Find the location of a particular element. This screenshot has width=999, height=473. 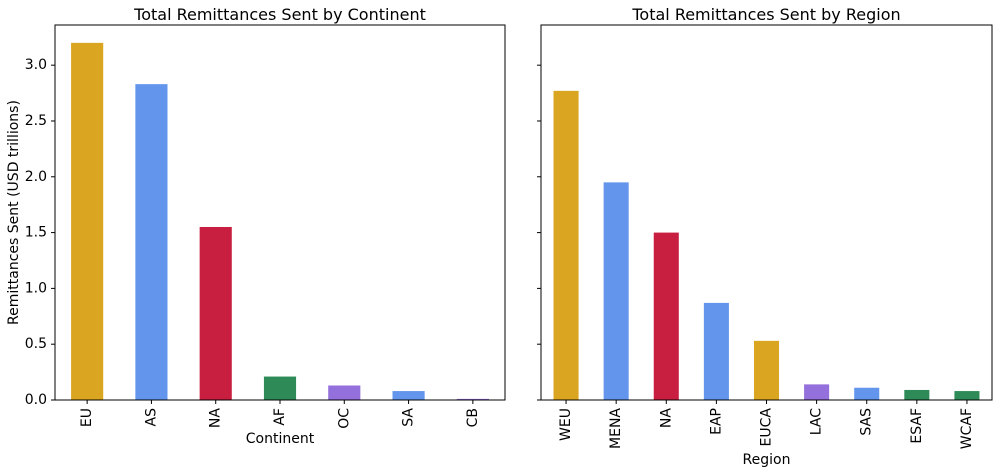

continent-x-ticks: EU AS NA AF OC SA CB is located at coordinates (280, 414).